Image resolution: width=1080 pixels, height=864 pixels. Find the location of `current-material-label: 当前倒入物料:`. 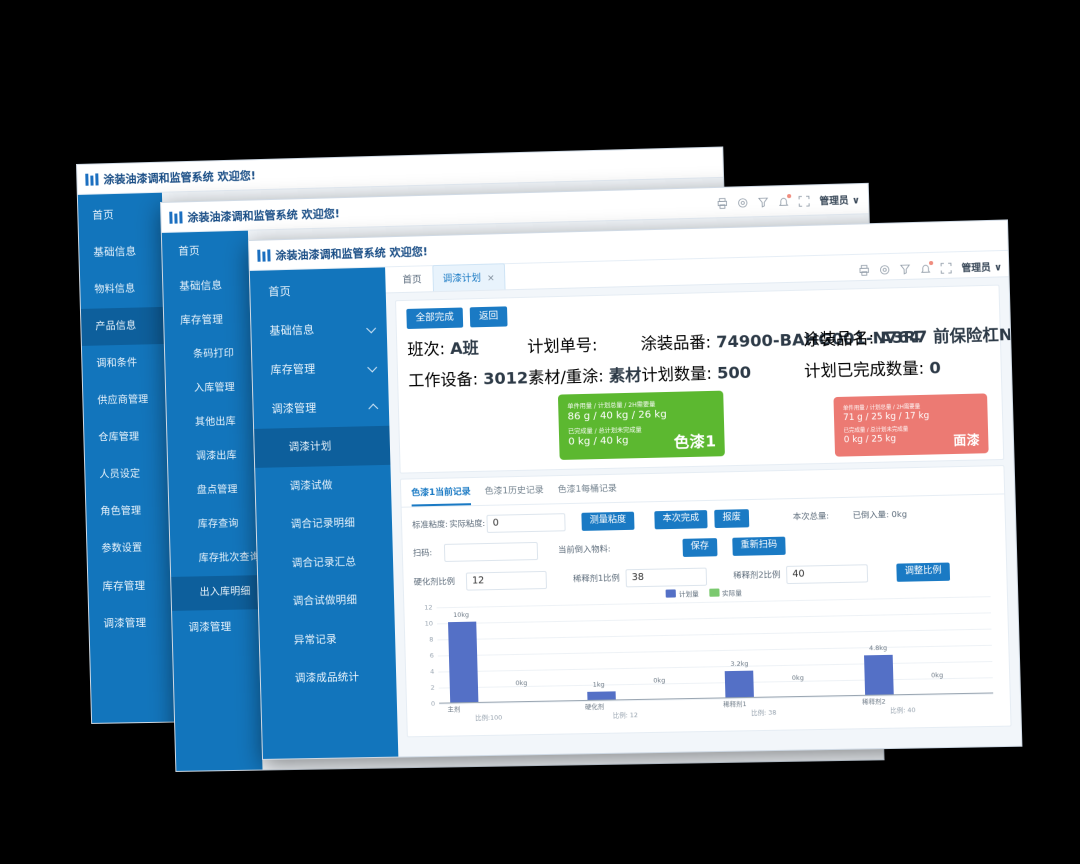

current-material-label: 当前倒入物料: is located at coordinates (584, 549).